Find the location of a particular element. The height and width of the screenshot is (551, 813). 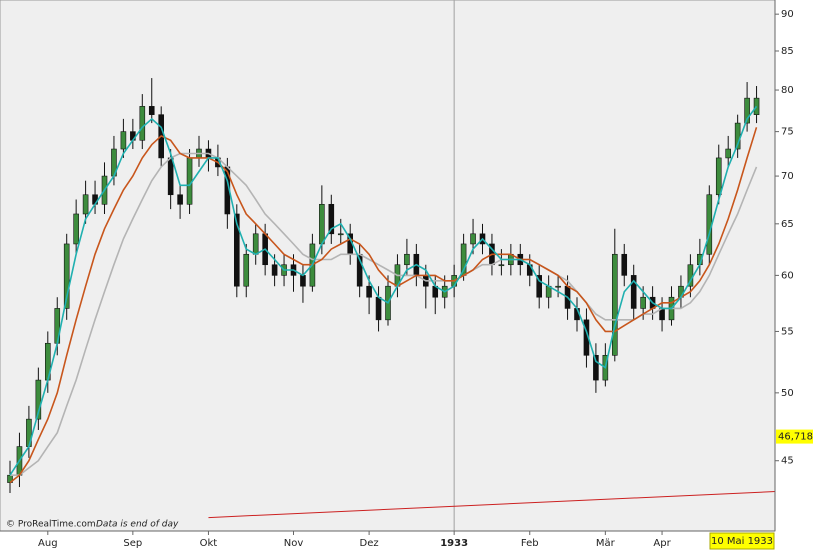

y-tick-label: 55 is located at coordinates (787, 331).